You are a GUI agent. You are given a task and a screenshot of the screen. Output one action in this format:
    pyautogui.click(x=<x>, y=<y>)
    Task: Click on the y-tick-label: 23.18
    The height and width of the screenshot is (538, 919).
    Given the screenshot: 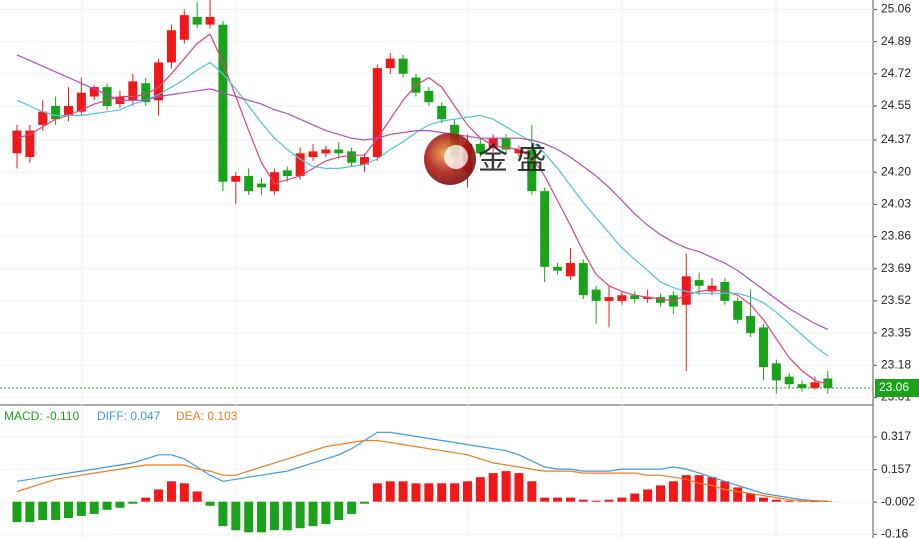 What is the action you would take?
    pyautogui.click(x=896, y=364)
    